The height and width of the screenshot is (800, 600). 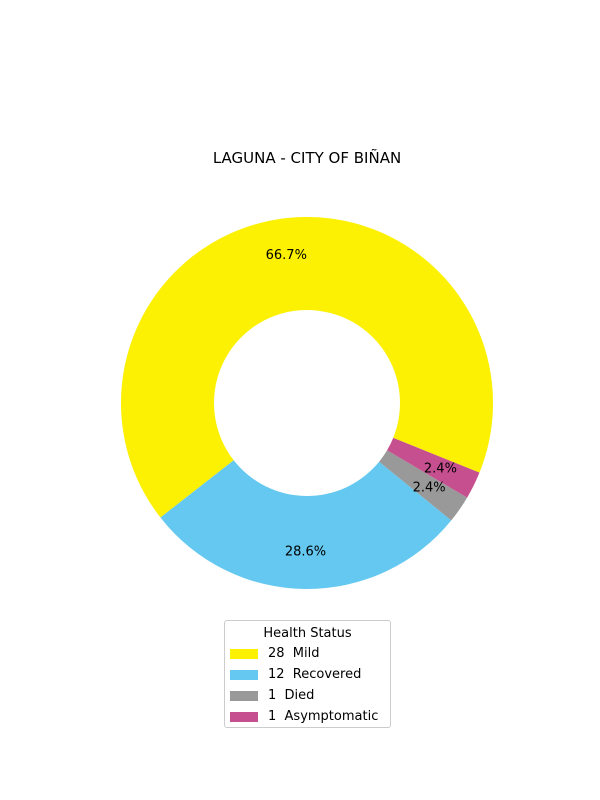 I want to click on legend-label: 12 Recovered, so click(x=315, y=674).